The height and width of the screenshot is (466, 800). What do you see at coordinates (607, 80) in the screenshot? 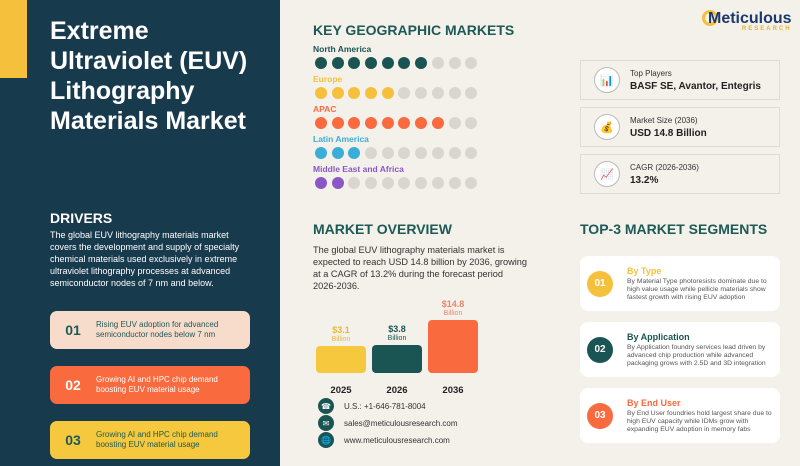
I see `chart-icon: 📊` at bounding box center [607, 80].